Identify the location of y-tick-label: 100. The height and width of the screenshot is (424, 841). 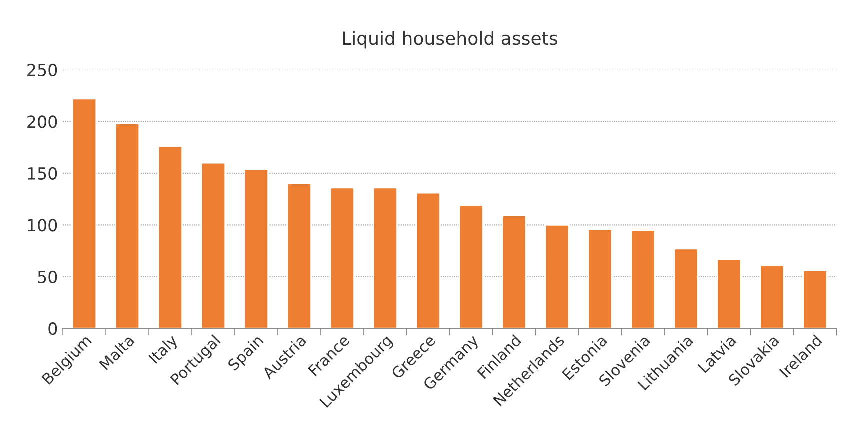
(43, 225).